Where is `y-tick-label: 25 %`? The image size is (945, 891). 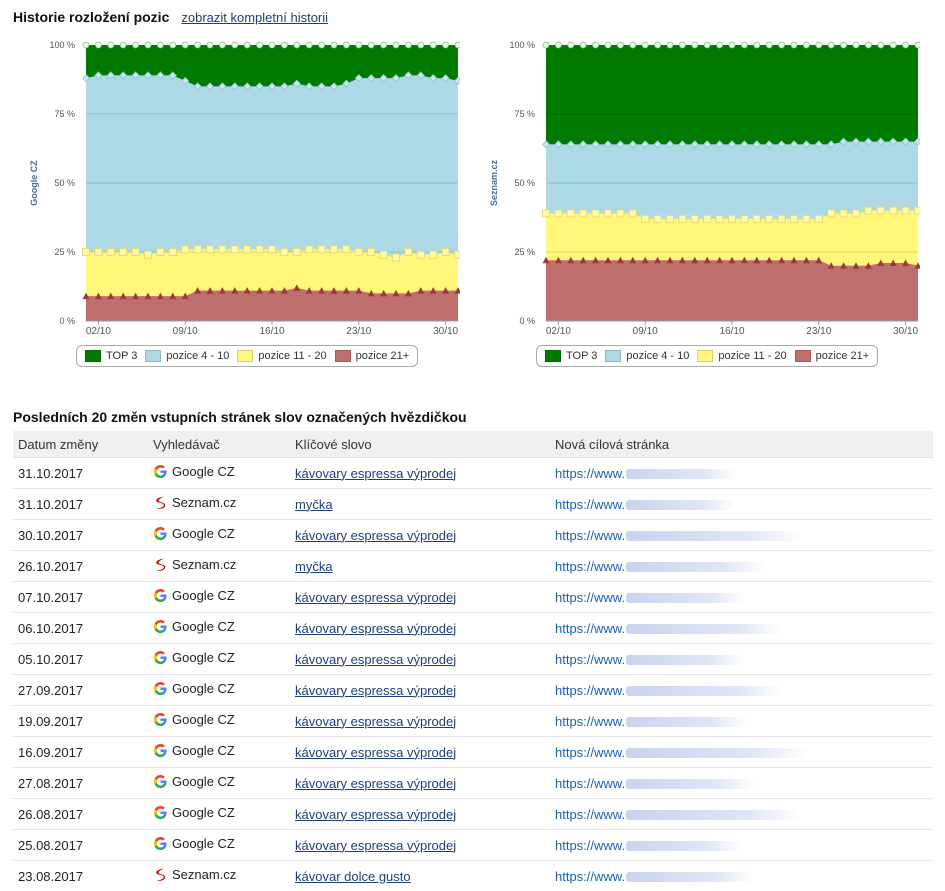 y-tick-label: 25 % is located at coordinates (524, 252).